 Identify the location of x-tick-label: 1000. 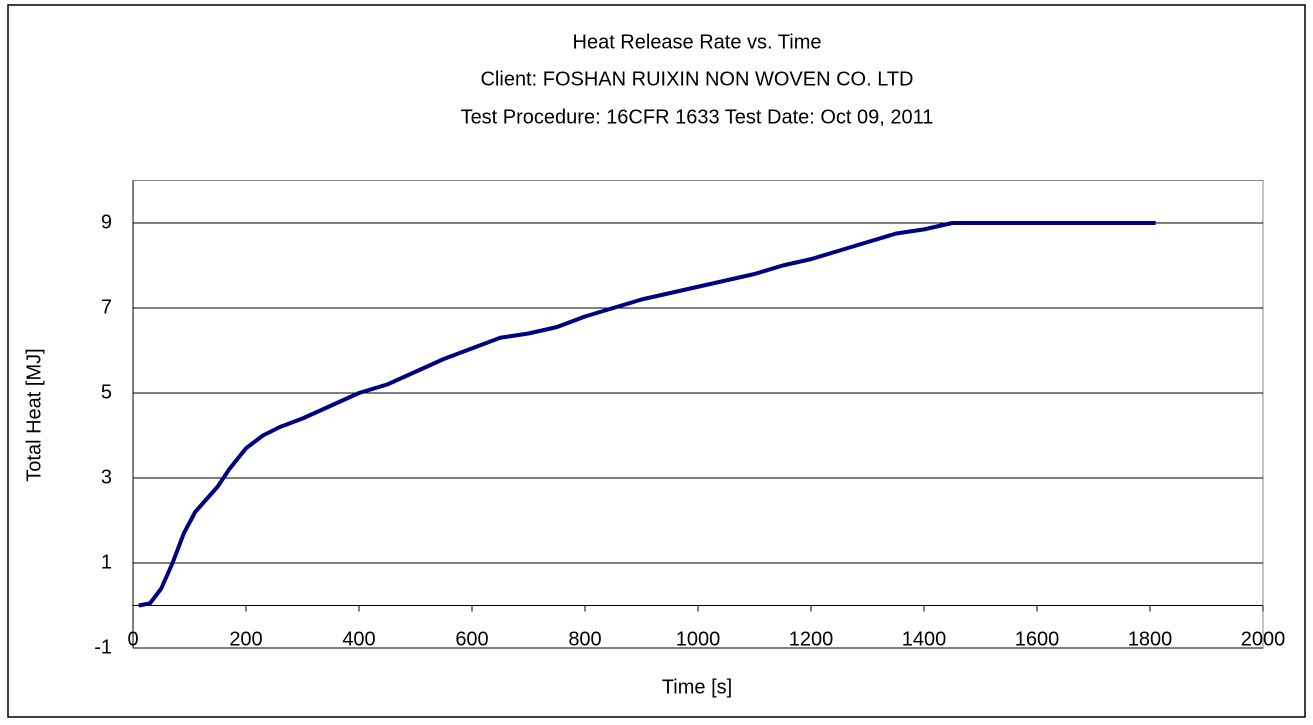
(698, 639).